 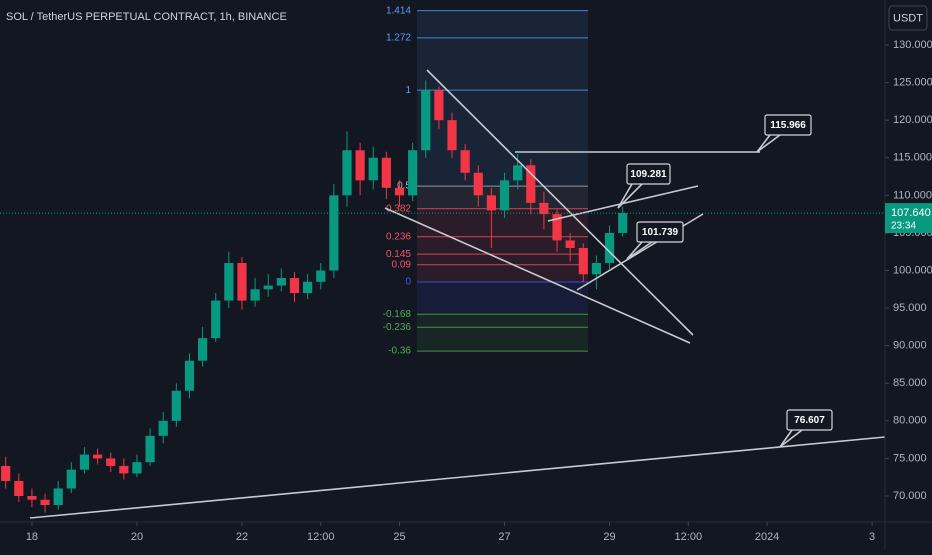 What do you see at coordinates (910, 458) in the screenshot?
I see `y-tick-label: 75.000` at bounding box center [910, 458].